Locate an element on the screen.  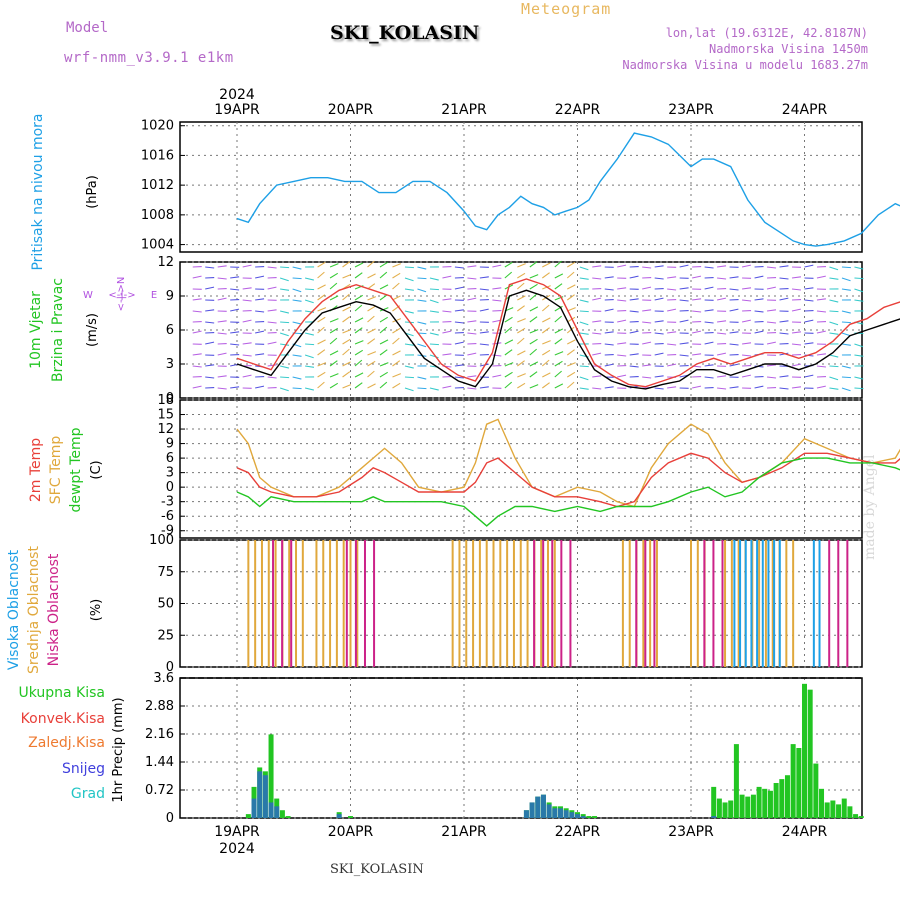
precip-tick-label: 0 is located at coordinates (170, 818).